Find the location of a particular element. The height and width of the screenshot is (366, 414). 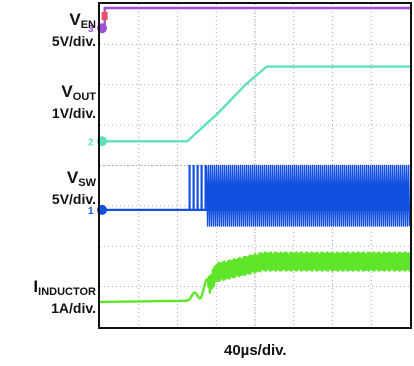

vsw-label: VSW 5V/div. is located at coordinates (73, 188).